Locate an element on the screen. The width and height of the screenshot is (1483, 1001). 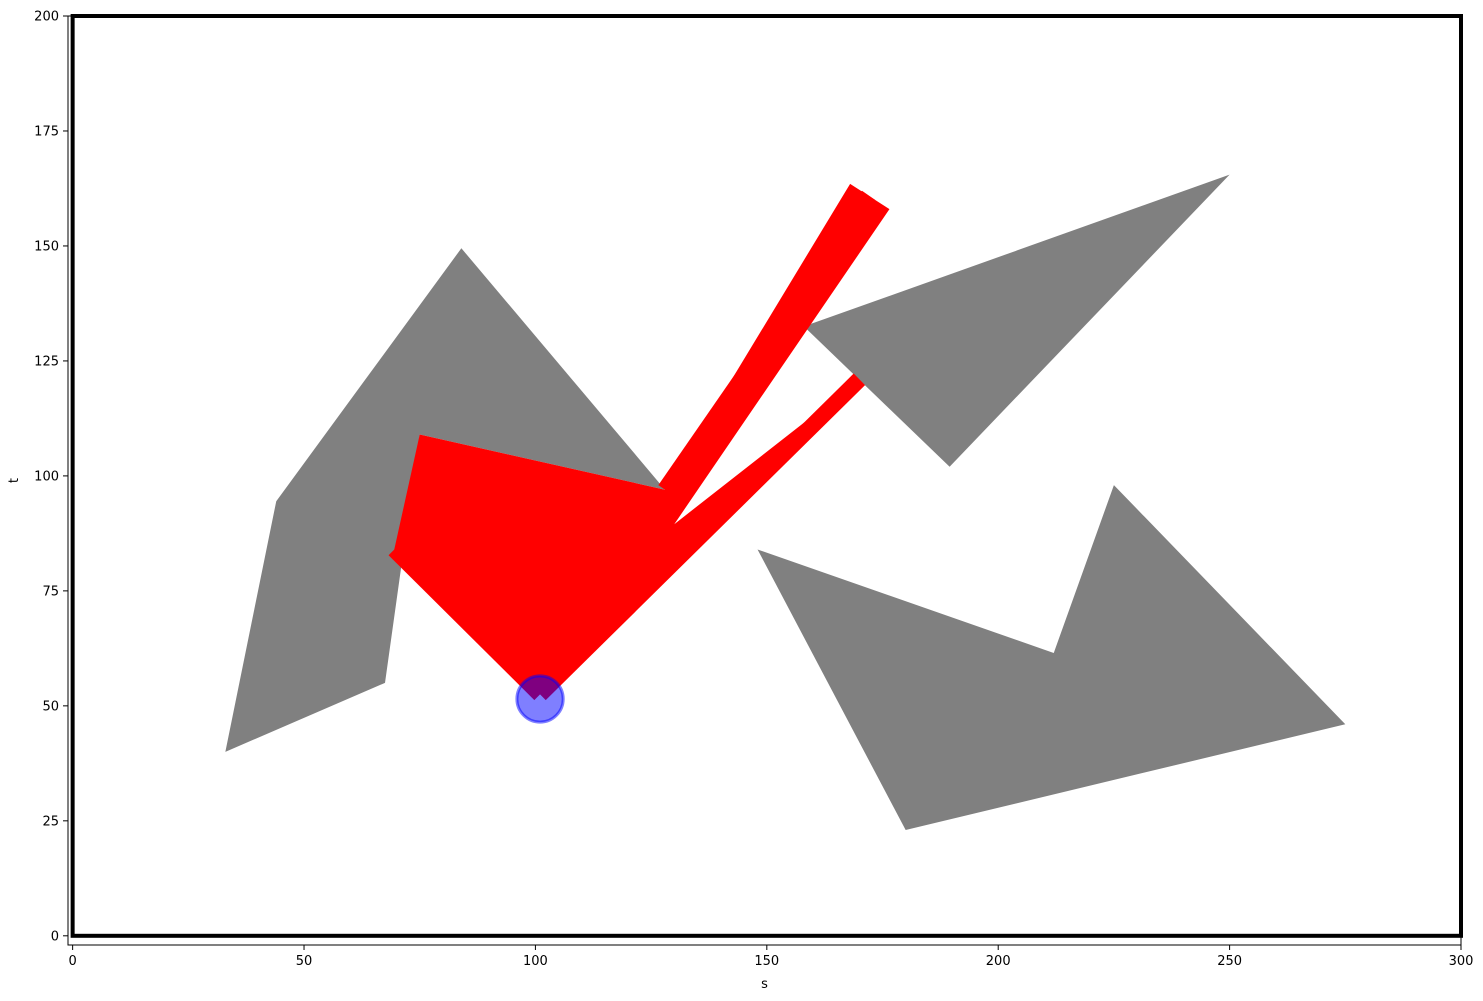
robot-base-circle is located at coordinates (540, 699).